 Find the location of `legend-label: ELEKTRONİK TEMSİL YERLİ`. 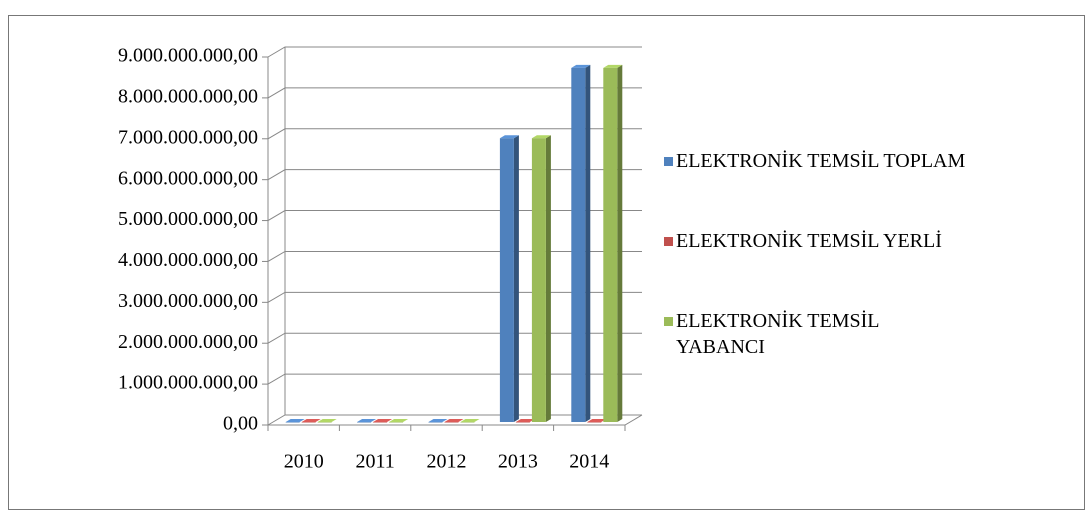

legend-label: ELEKTRONİK TEMSİL YERLİ is located at coordinates (809, 241).